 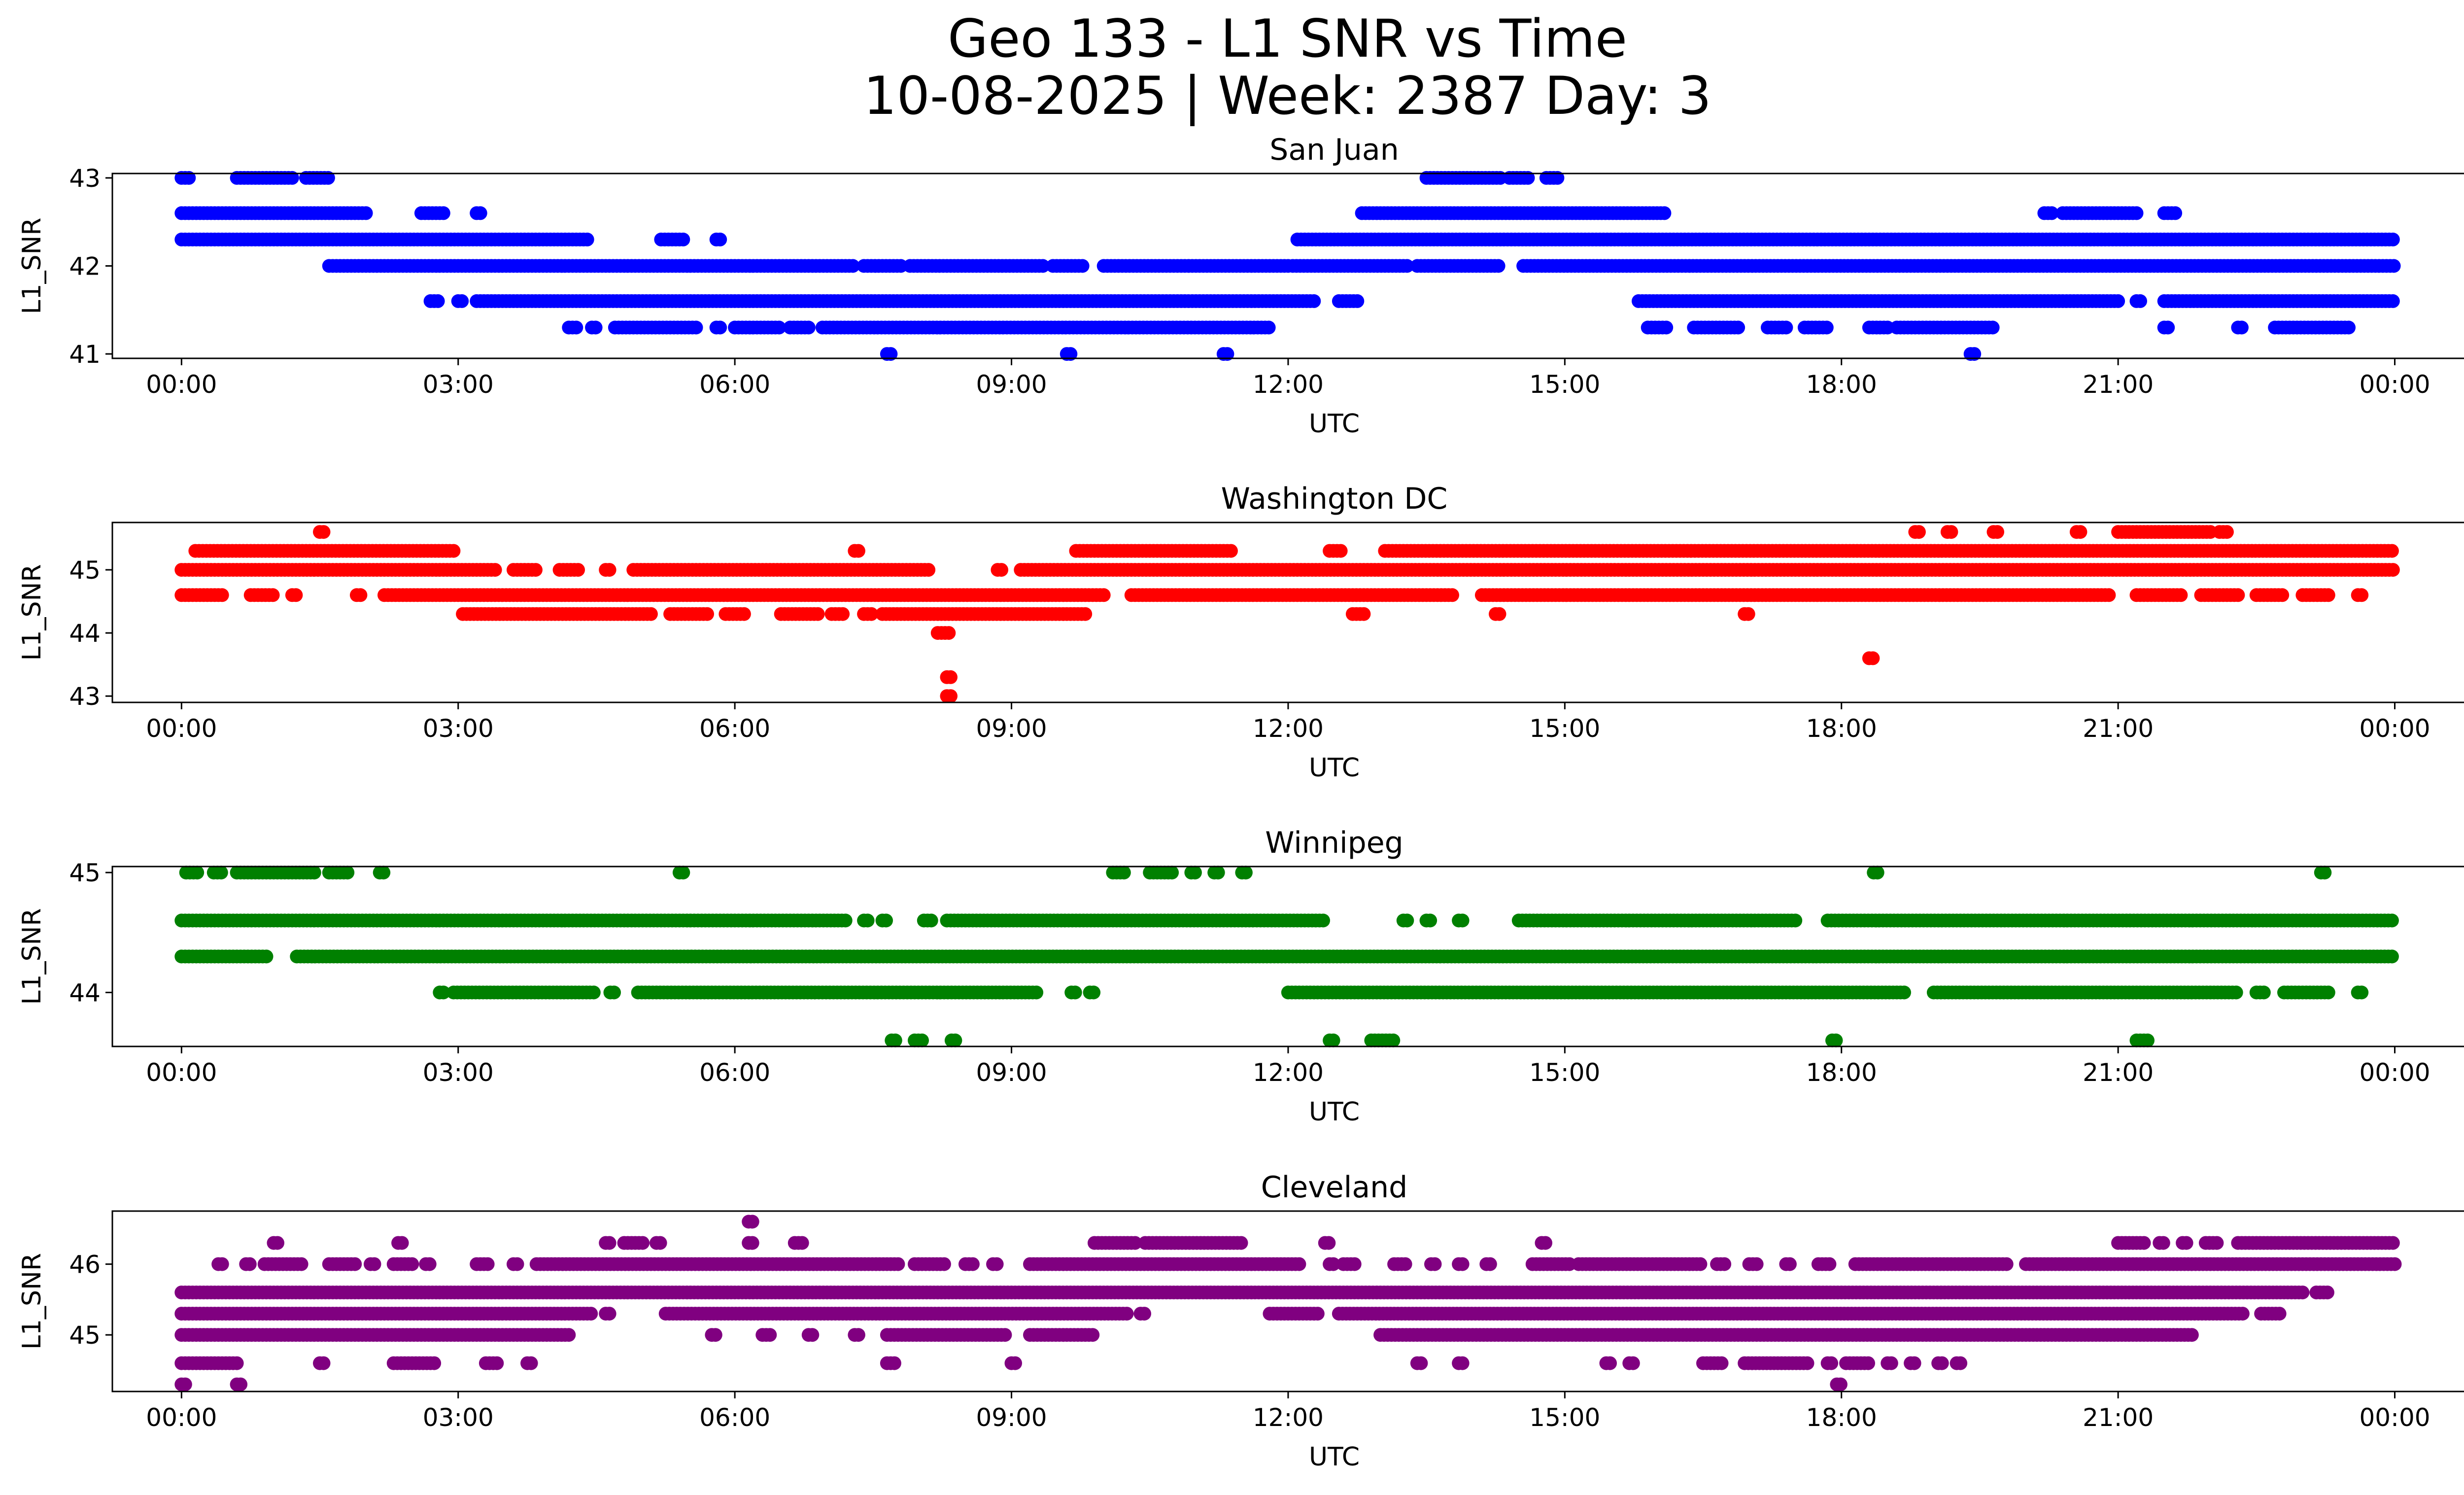 I want to click on y-tick-label: 45, so click(x=85, y=570).